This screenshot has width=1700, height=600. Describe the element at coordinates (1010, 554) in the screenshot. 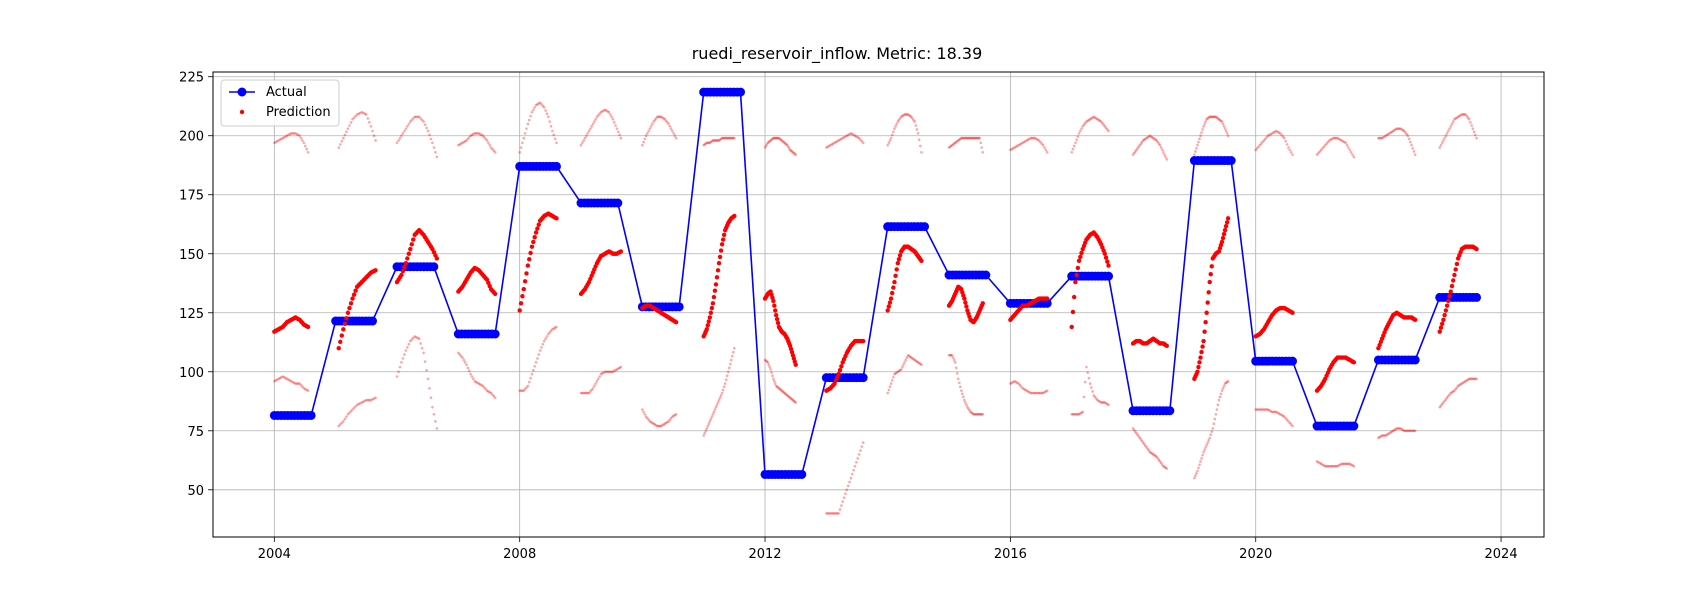

I see `x-tick-label: 2016` at that location.